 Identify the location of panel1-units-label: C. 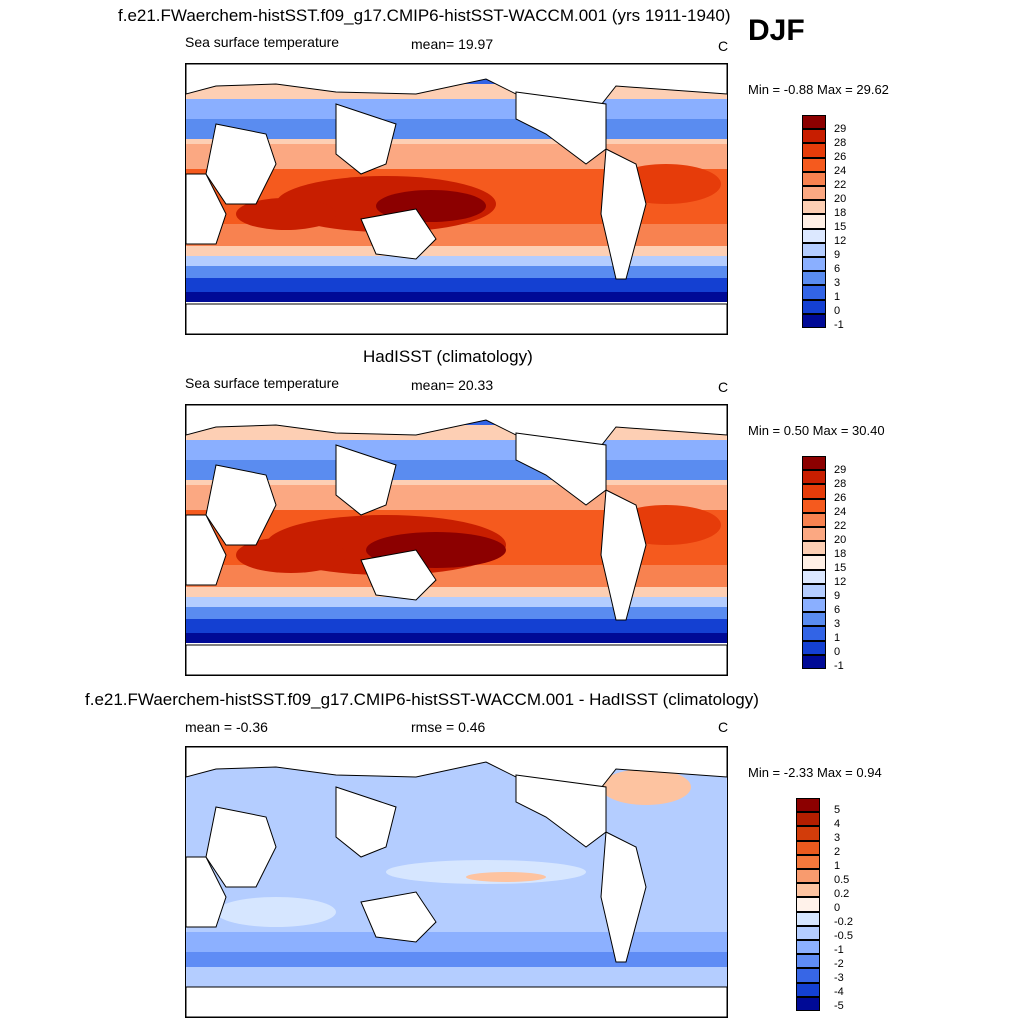
(723, 46).